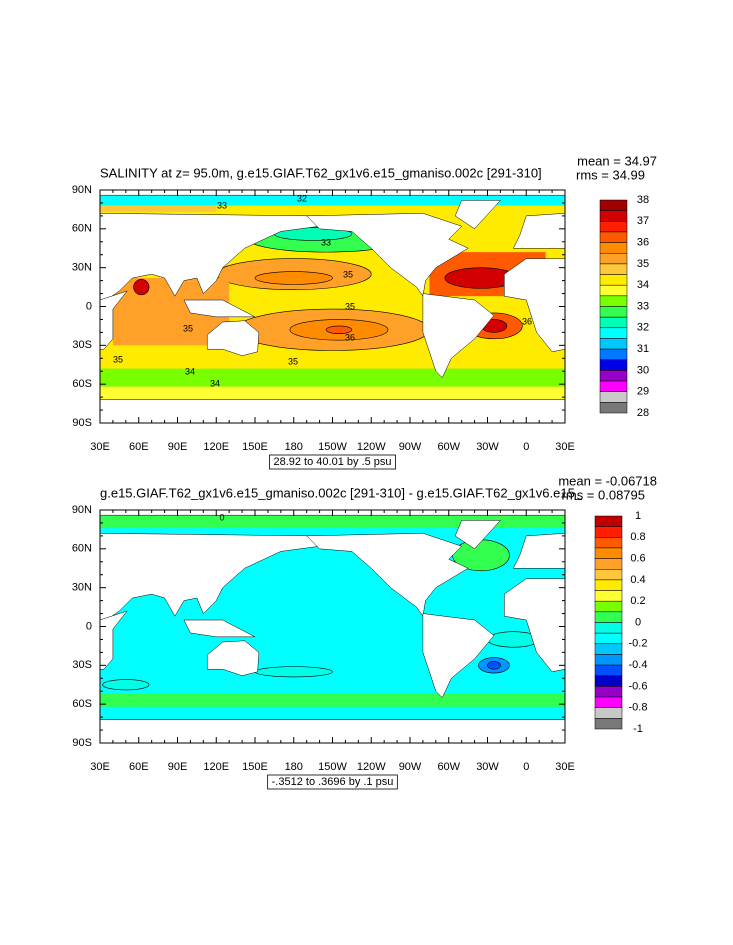 This screenshot has height=945, width=733. Describe the element at coordinates (643, 349) in the screenshot. I see `colorbar-label: 31` at that location.